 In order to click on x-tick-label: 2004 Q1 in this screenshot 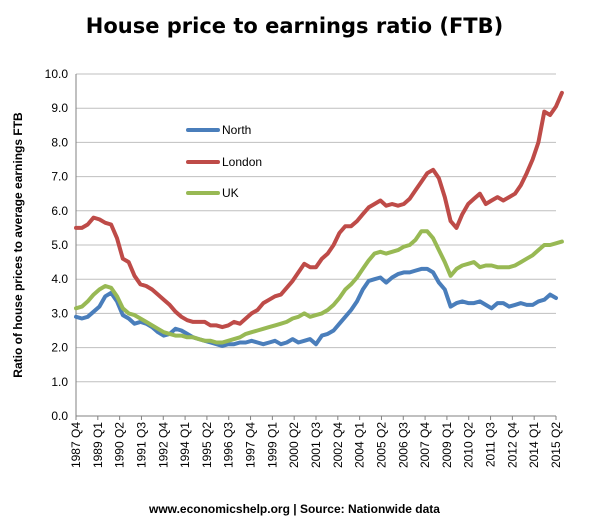, I will do `click(360, 445)`.